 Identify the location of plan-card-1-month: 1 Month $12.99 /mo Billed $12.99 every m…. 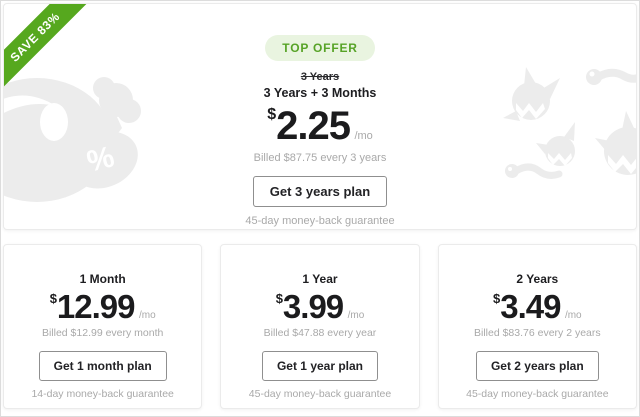
(103, 326).